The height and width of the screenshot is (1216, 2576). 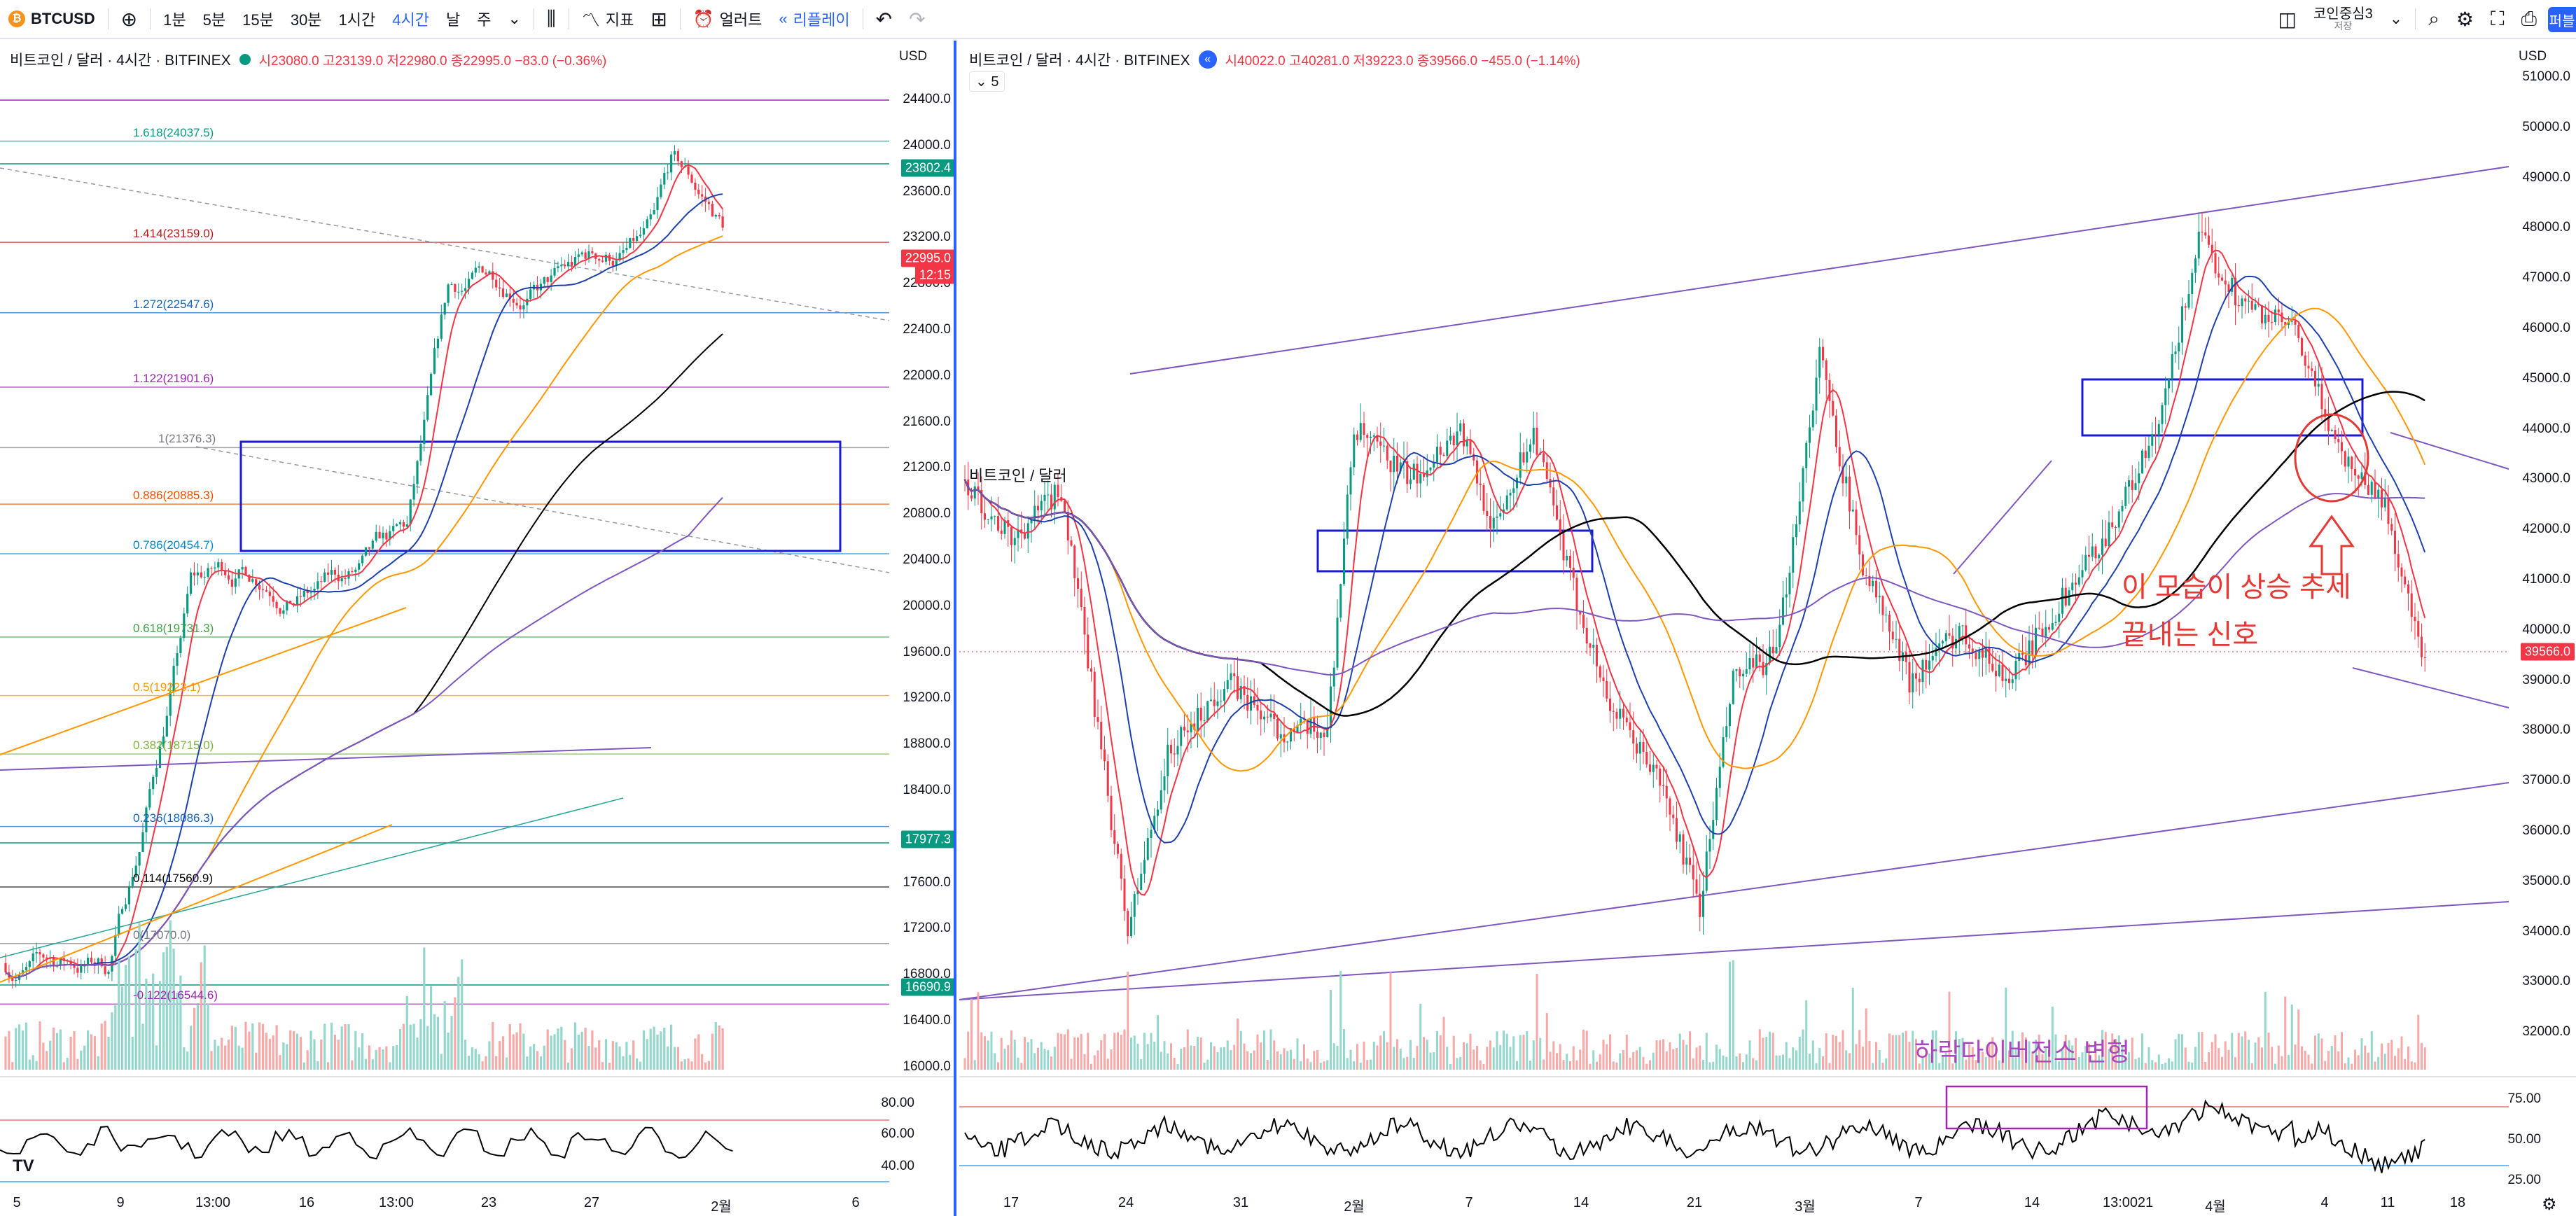 I want to click on redo-icon: ↷, so click(x=917, y=19).